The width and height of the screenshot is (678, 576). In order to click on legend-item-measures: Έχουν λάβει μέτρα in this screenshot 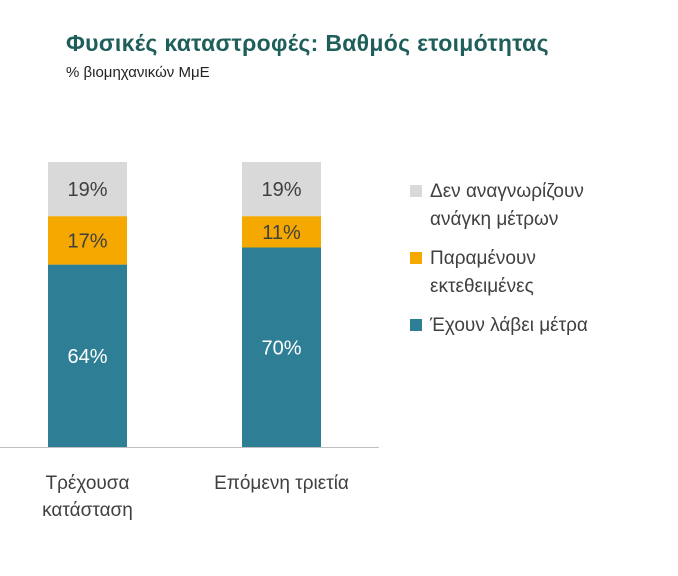, I will do `click(535, 326)`.